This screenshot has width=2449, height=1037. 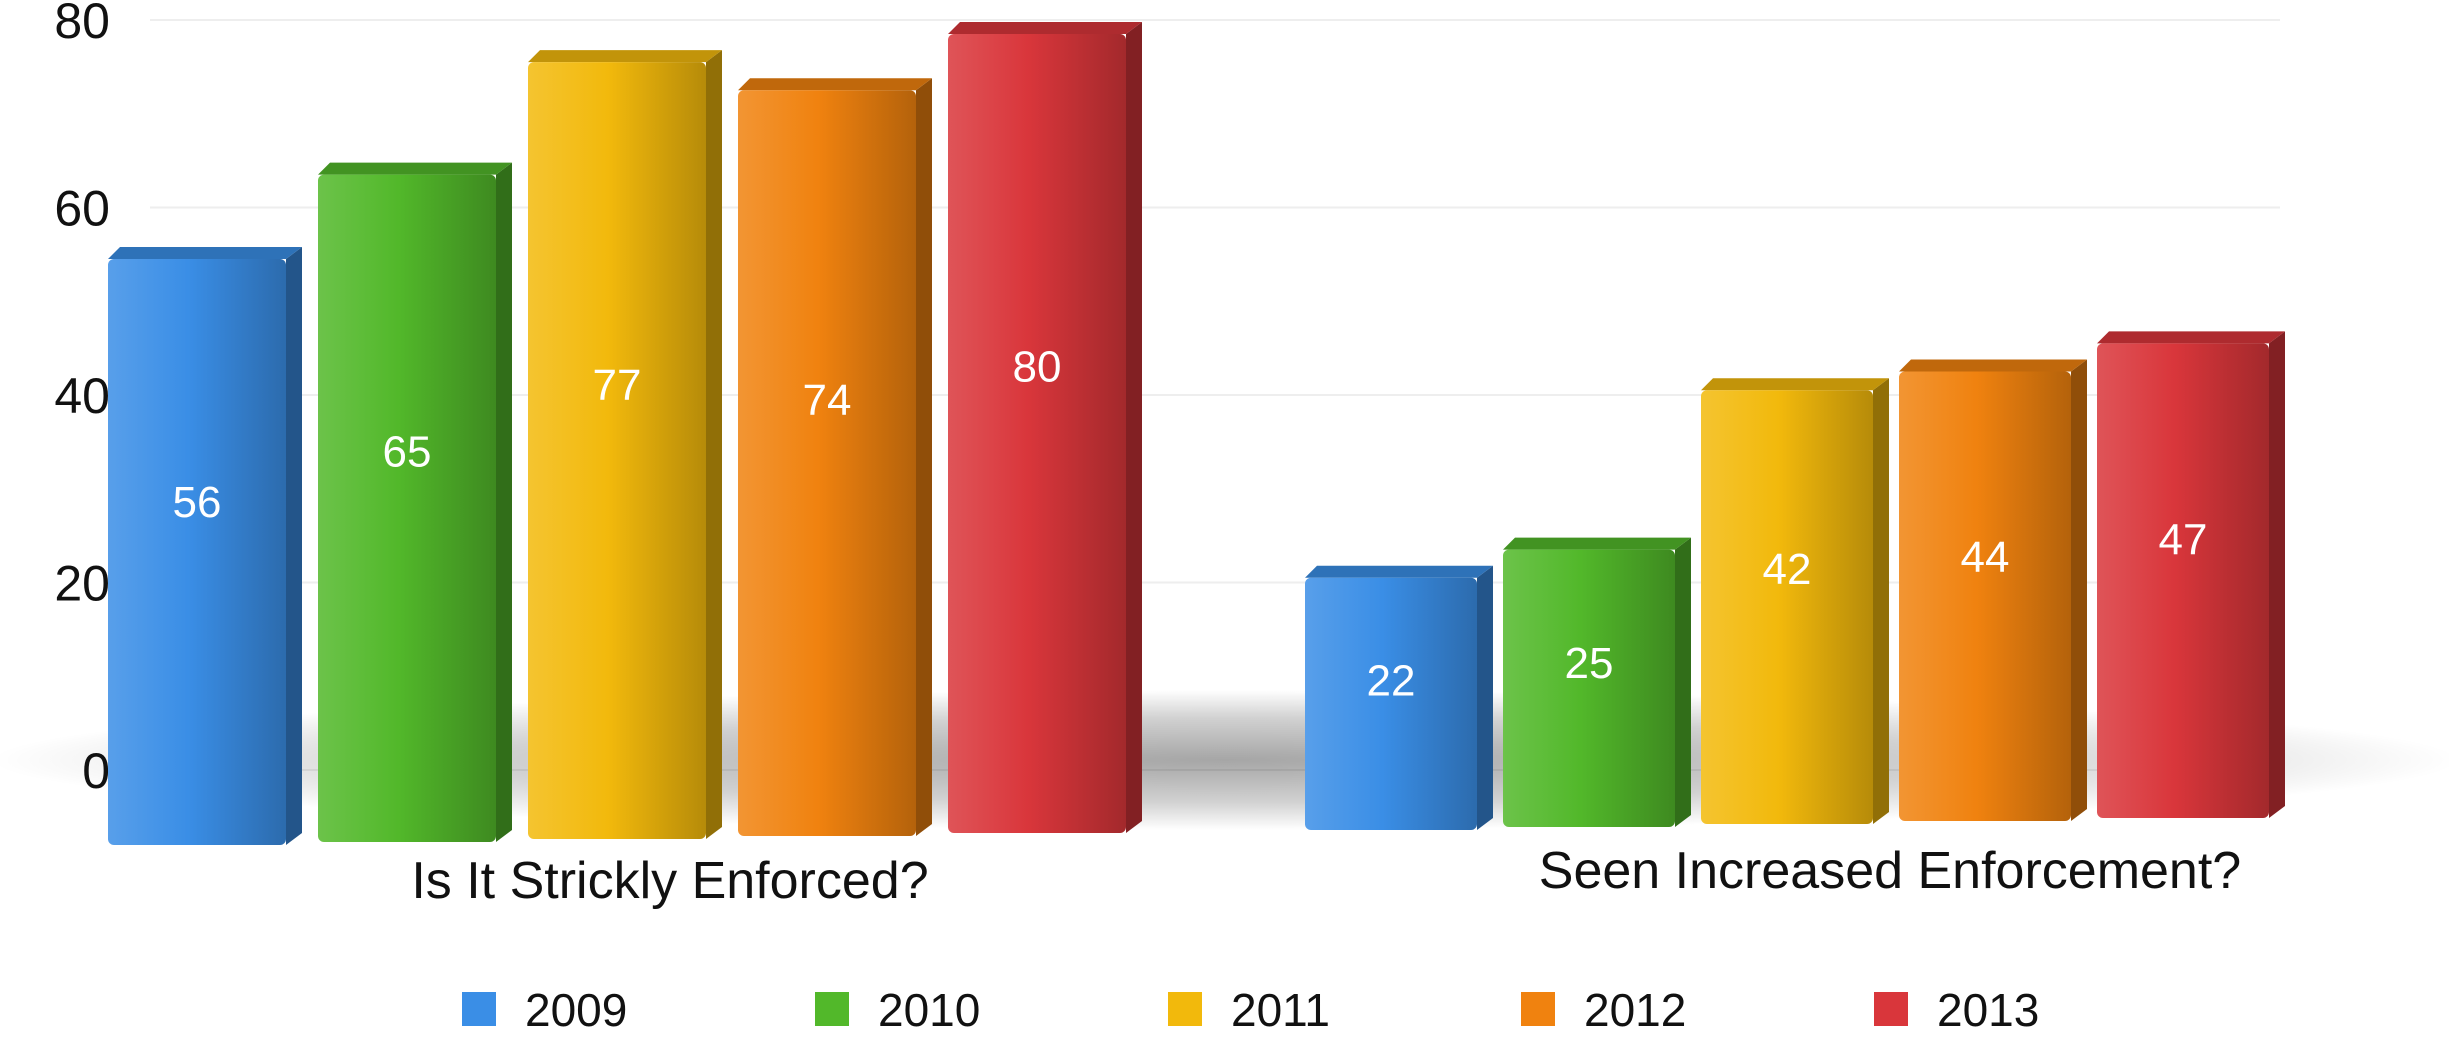 What do you see at coordinates (2183, 539) in the screenshot?
I see `bar-value-label: 47` at bounding box center [2183, 539].